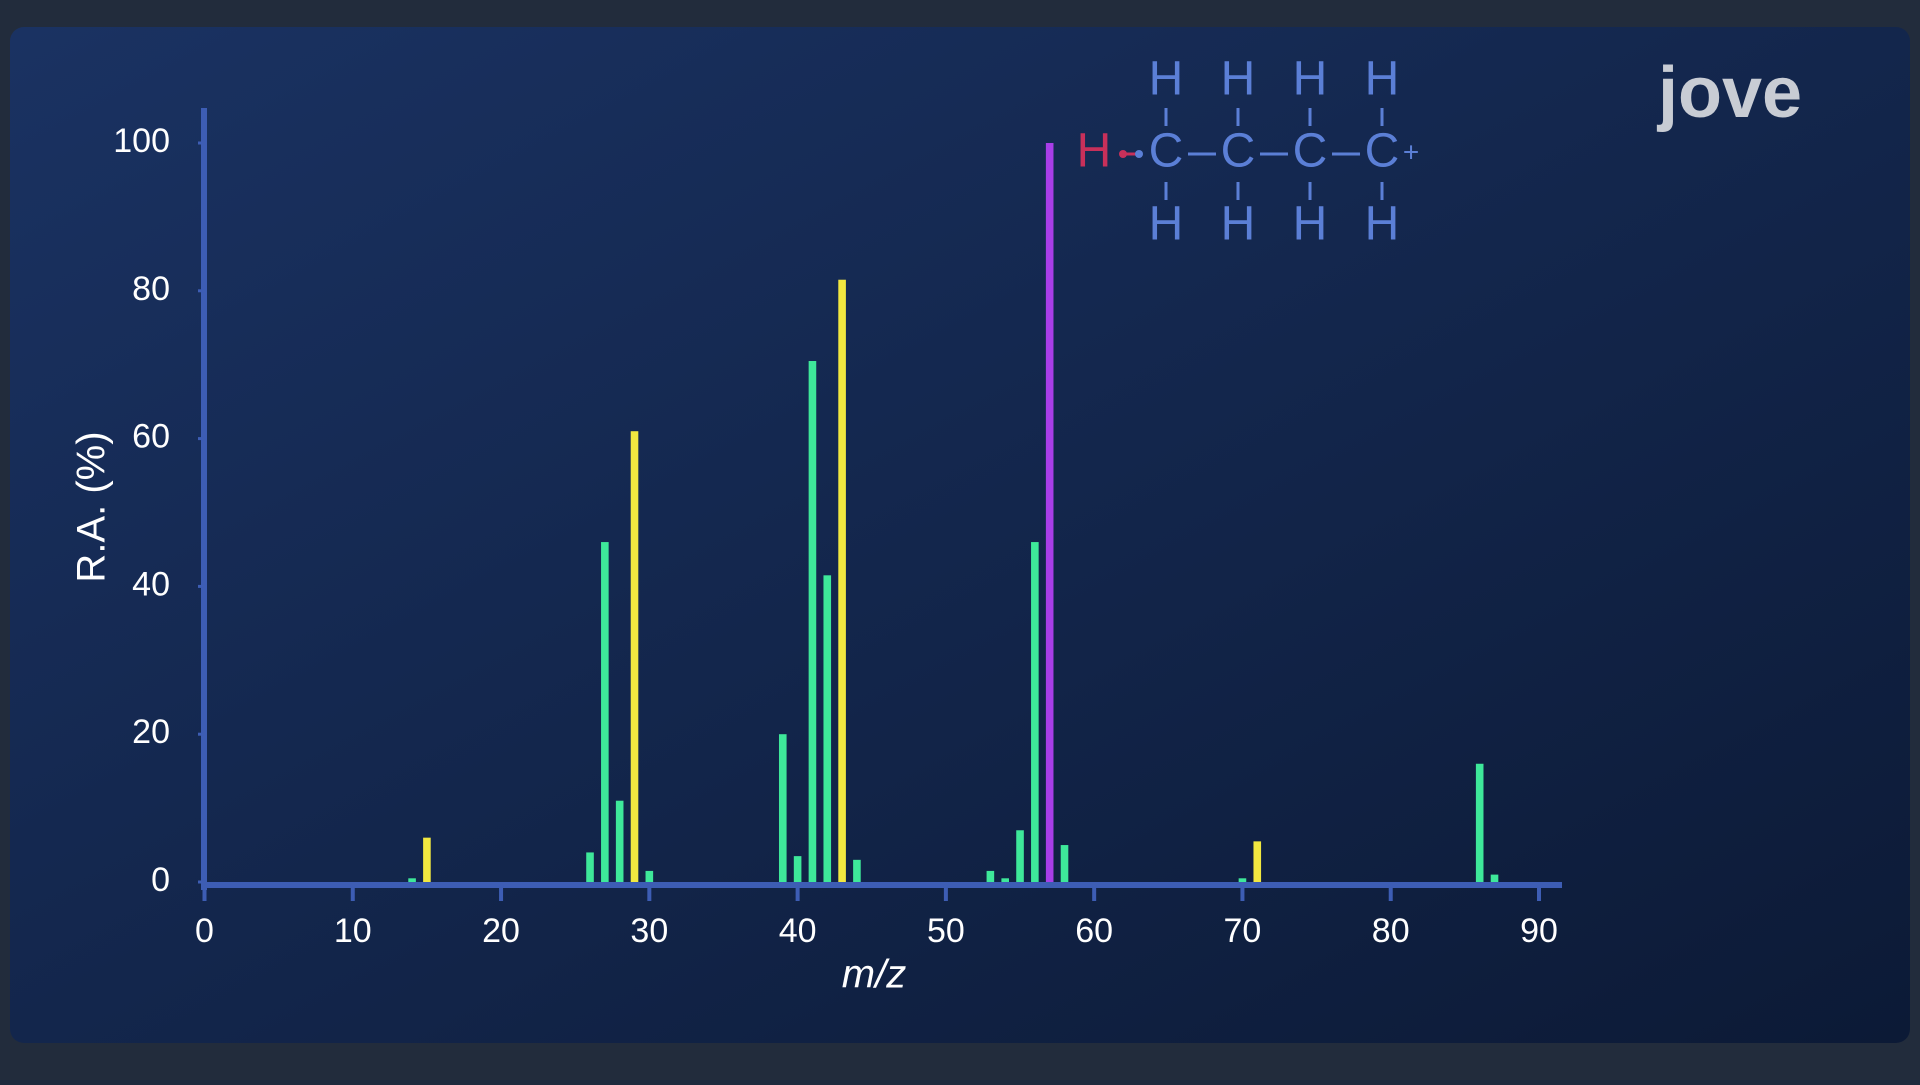  What do you see at coordinates (946, 931) in the screenshot?
I see `x-tick-label: 50` at bounding box center [946, 931].